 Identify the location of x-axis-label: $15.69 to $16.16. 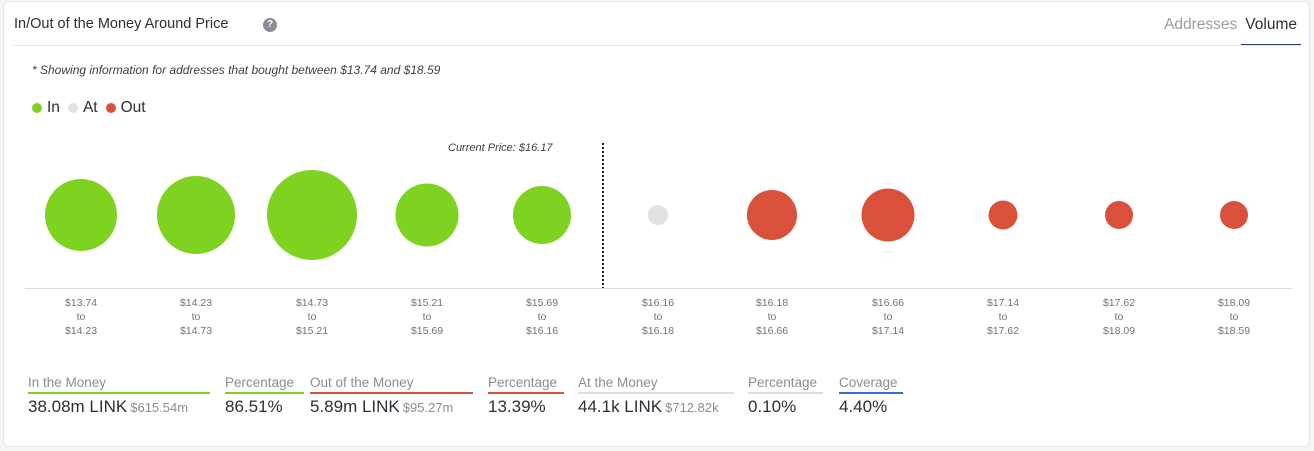
(542, 317).